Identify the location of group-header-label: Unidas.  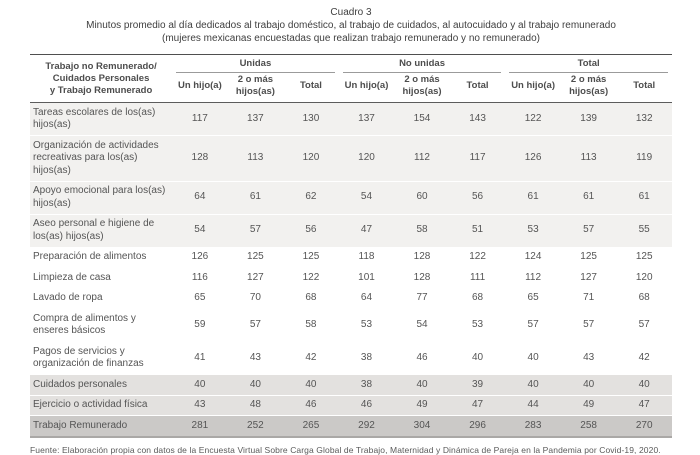
(255, 64).